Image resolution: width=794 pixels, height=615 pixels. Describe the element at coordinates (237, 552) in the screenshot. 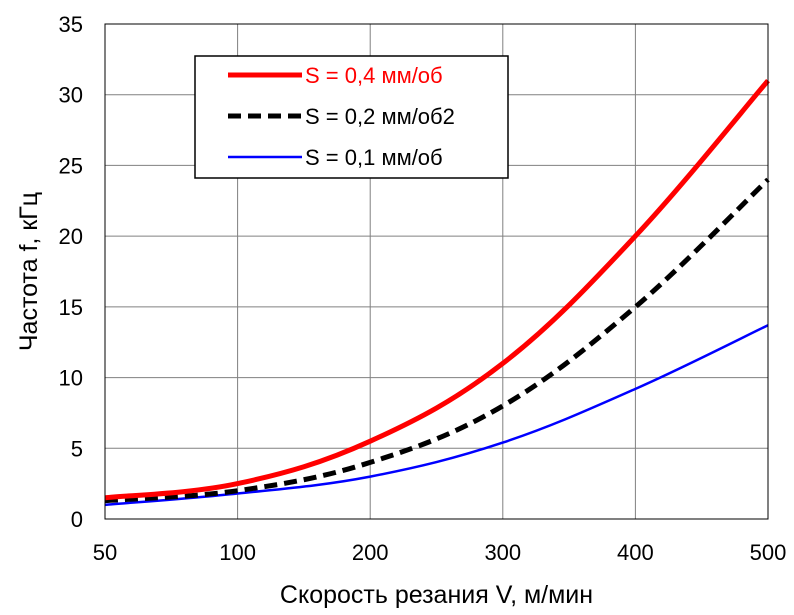

I see `x-tick-label: 100` at that location.